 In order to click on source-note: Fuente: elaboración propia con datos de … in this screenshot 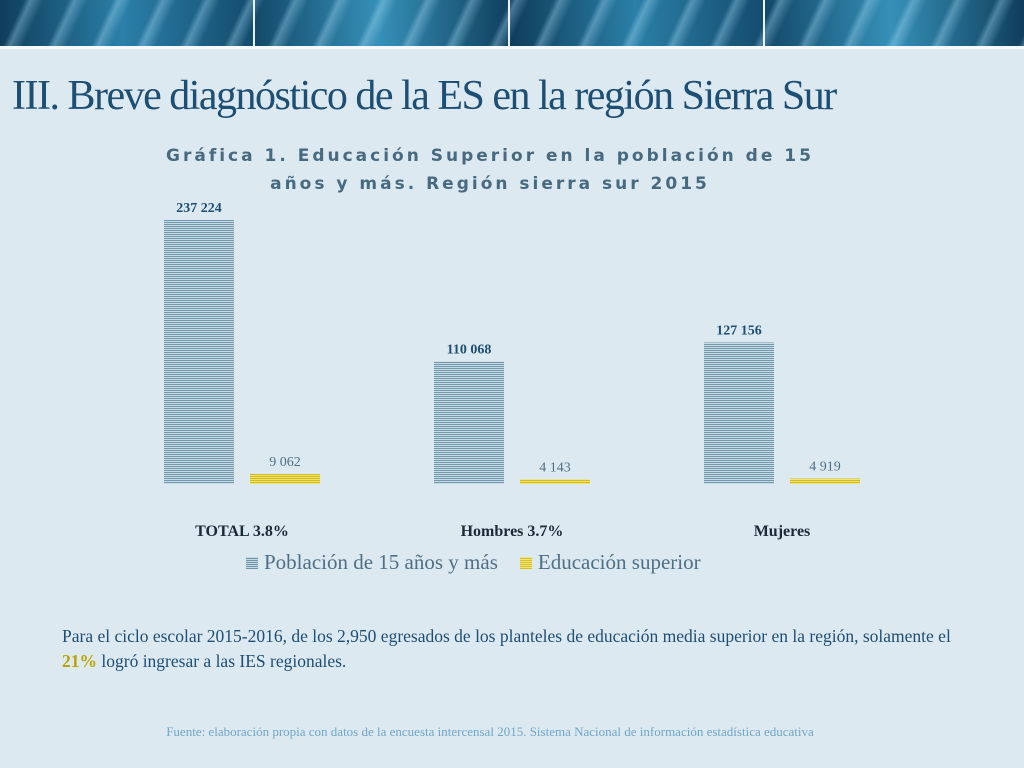, I will do `click(490, 731)`.